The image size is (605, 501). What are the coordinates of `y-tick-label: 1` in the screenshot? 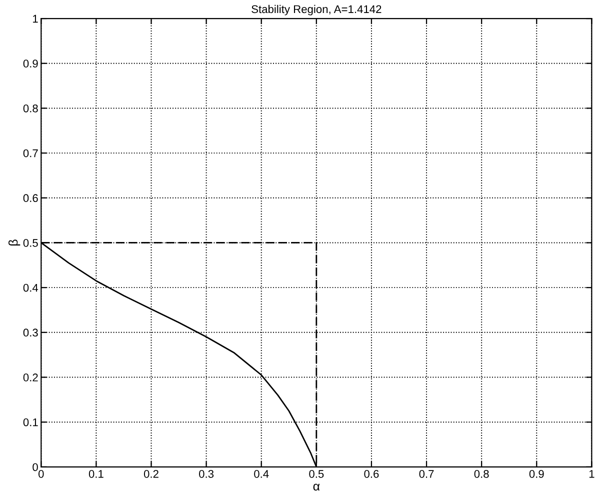 It's located at (35, 18).